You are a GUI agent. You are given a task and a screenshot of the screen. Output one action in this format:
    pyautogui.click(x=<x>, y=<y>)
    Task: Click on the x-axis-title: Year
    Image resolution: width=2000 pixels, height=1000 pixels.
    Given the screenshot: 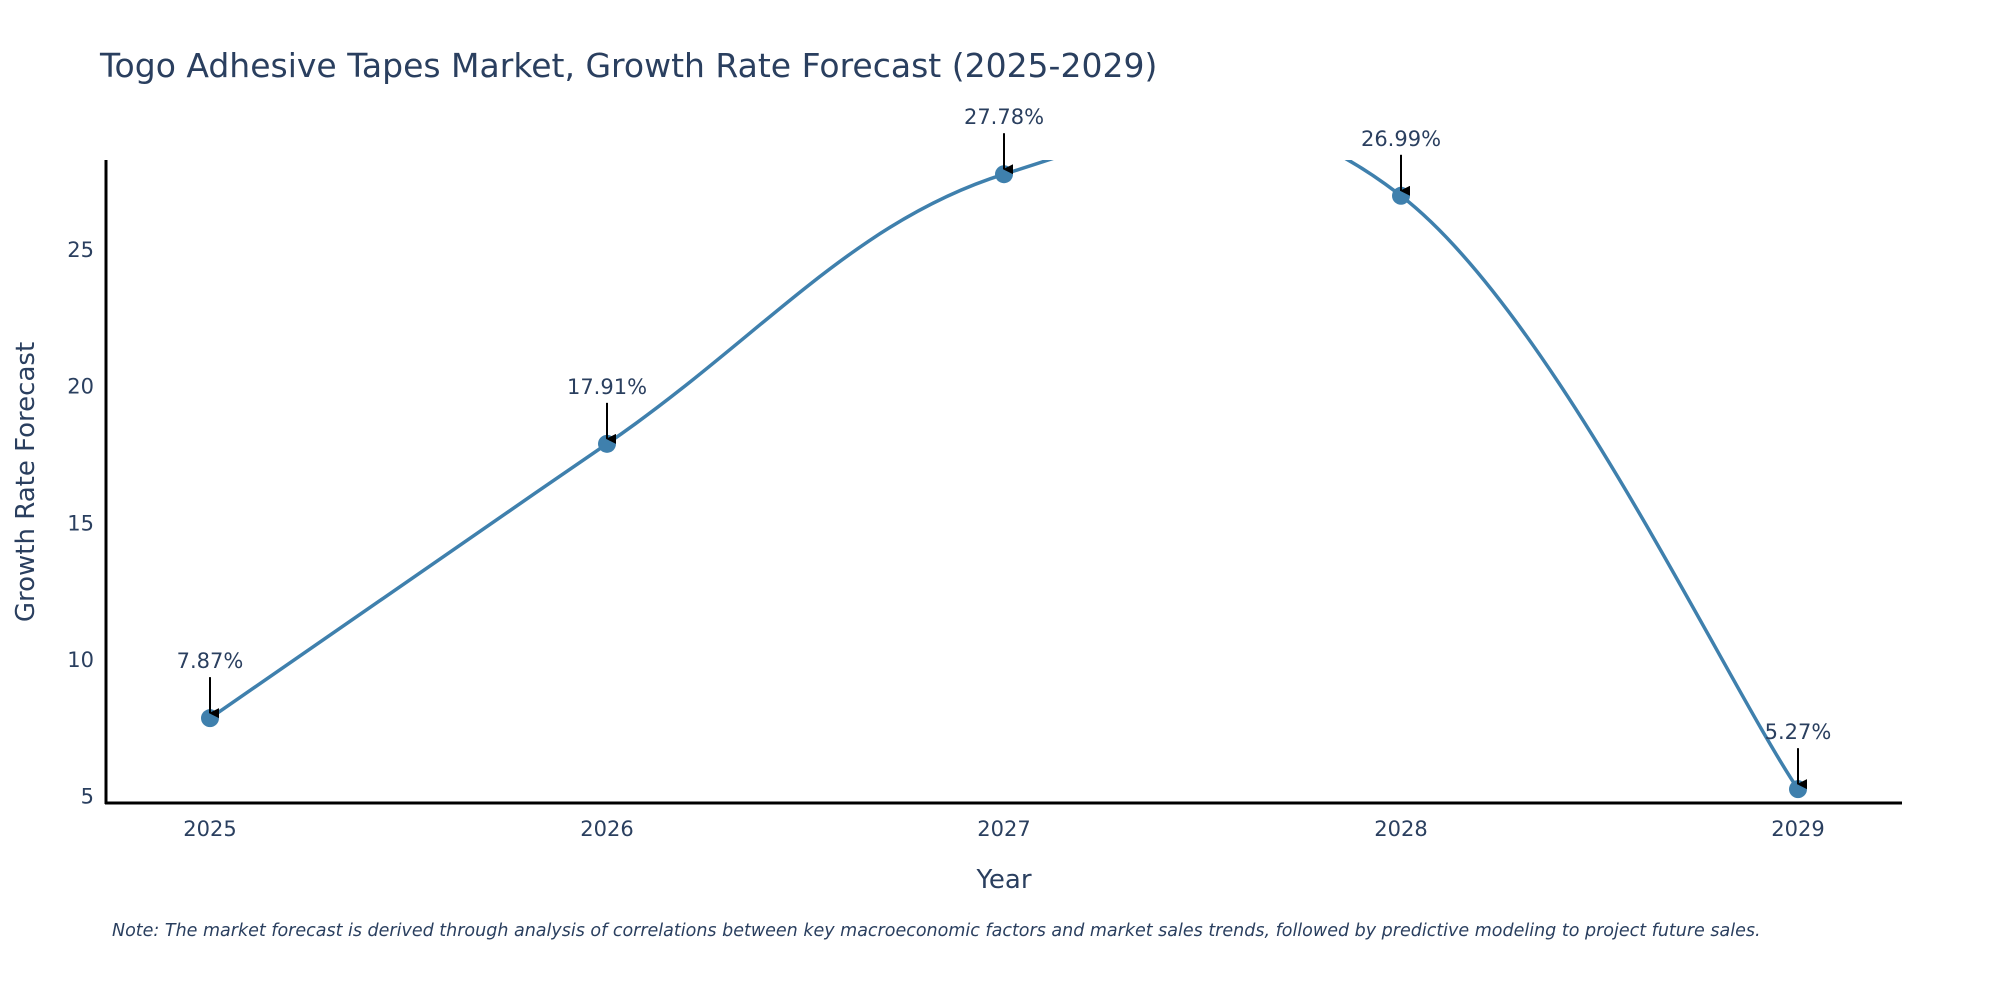 What is the action you would take?
    pyautogui.click(x=1003, y=880)
    